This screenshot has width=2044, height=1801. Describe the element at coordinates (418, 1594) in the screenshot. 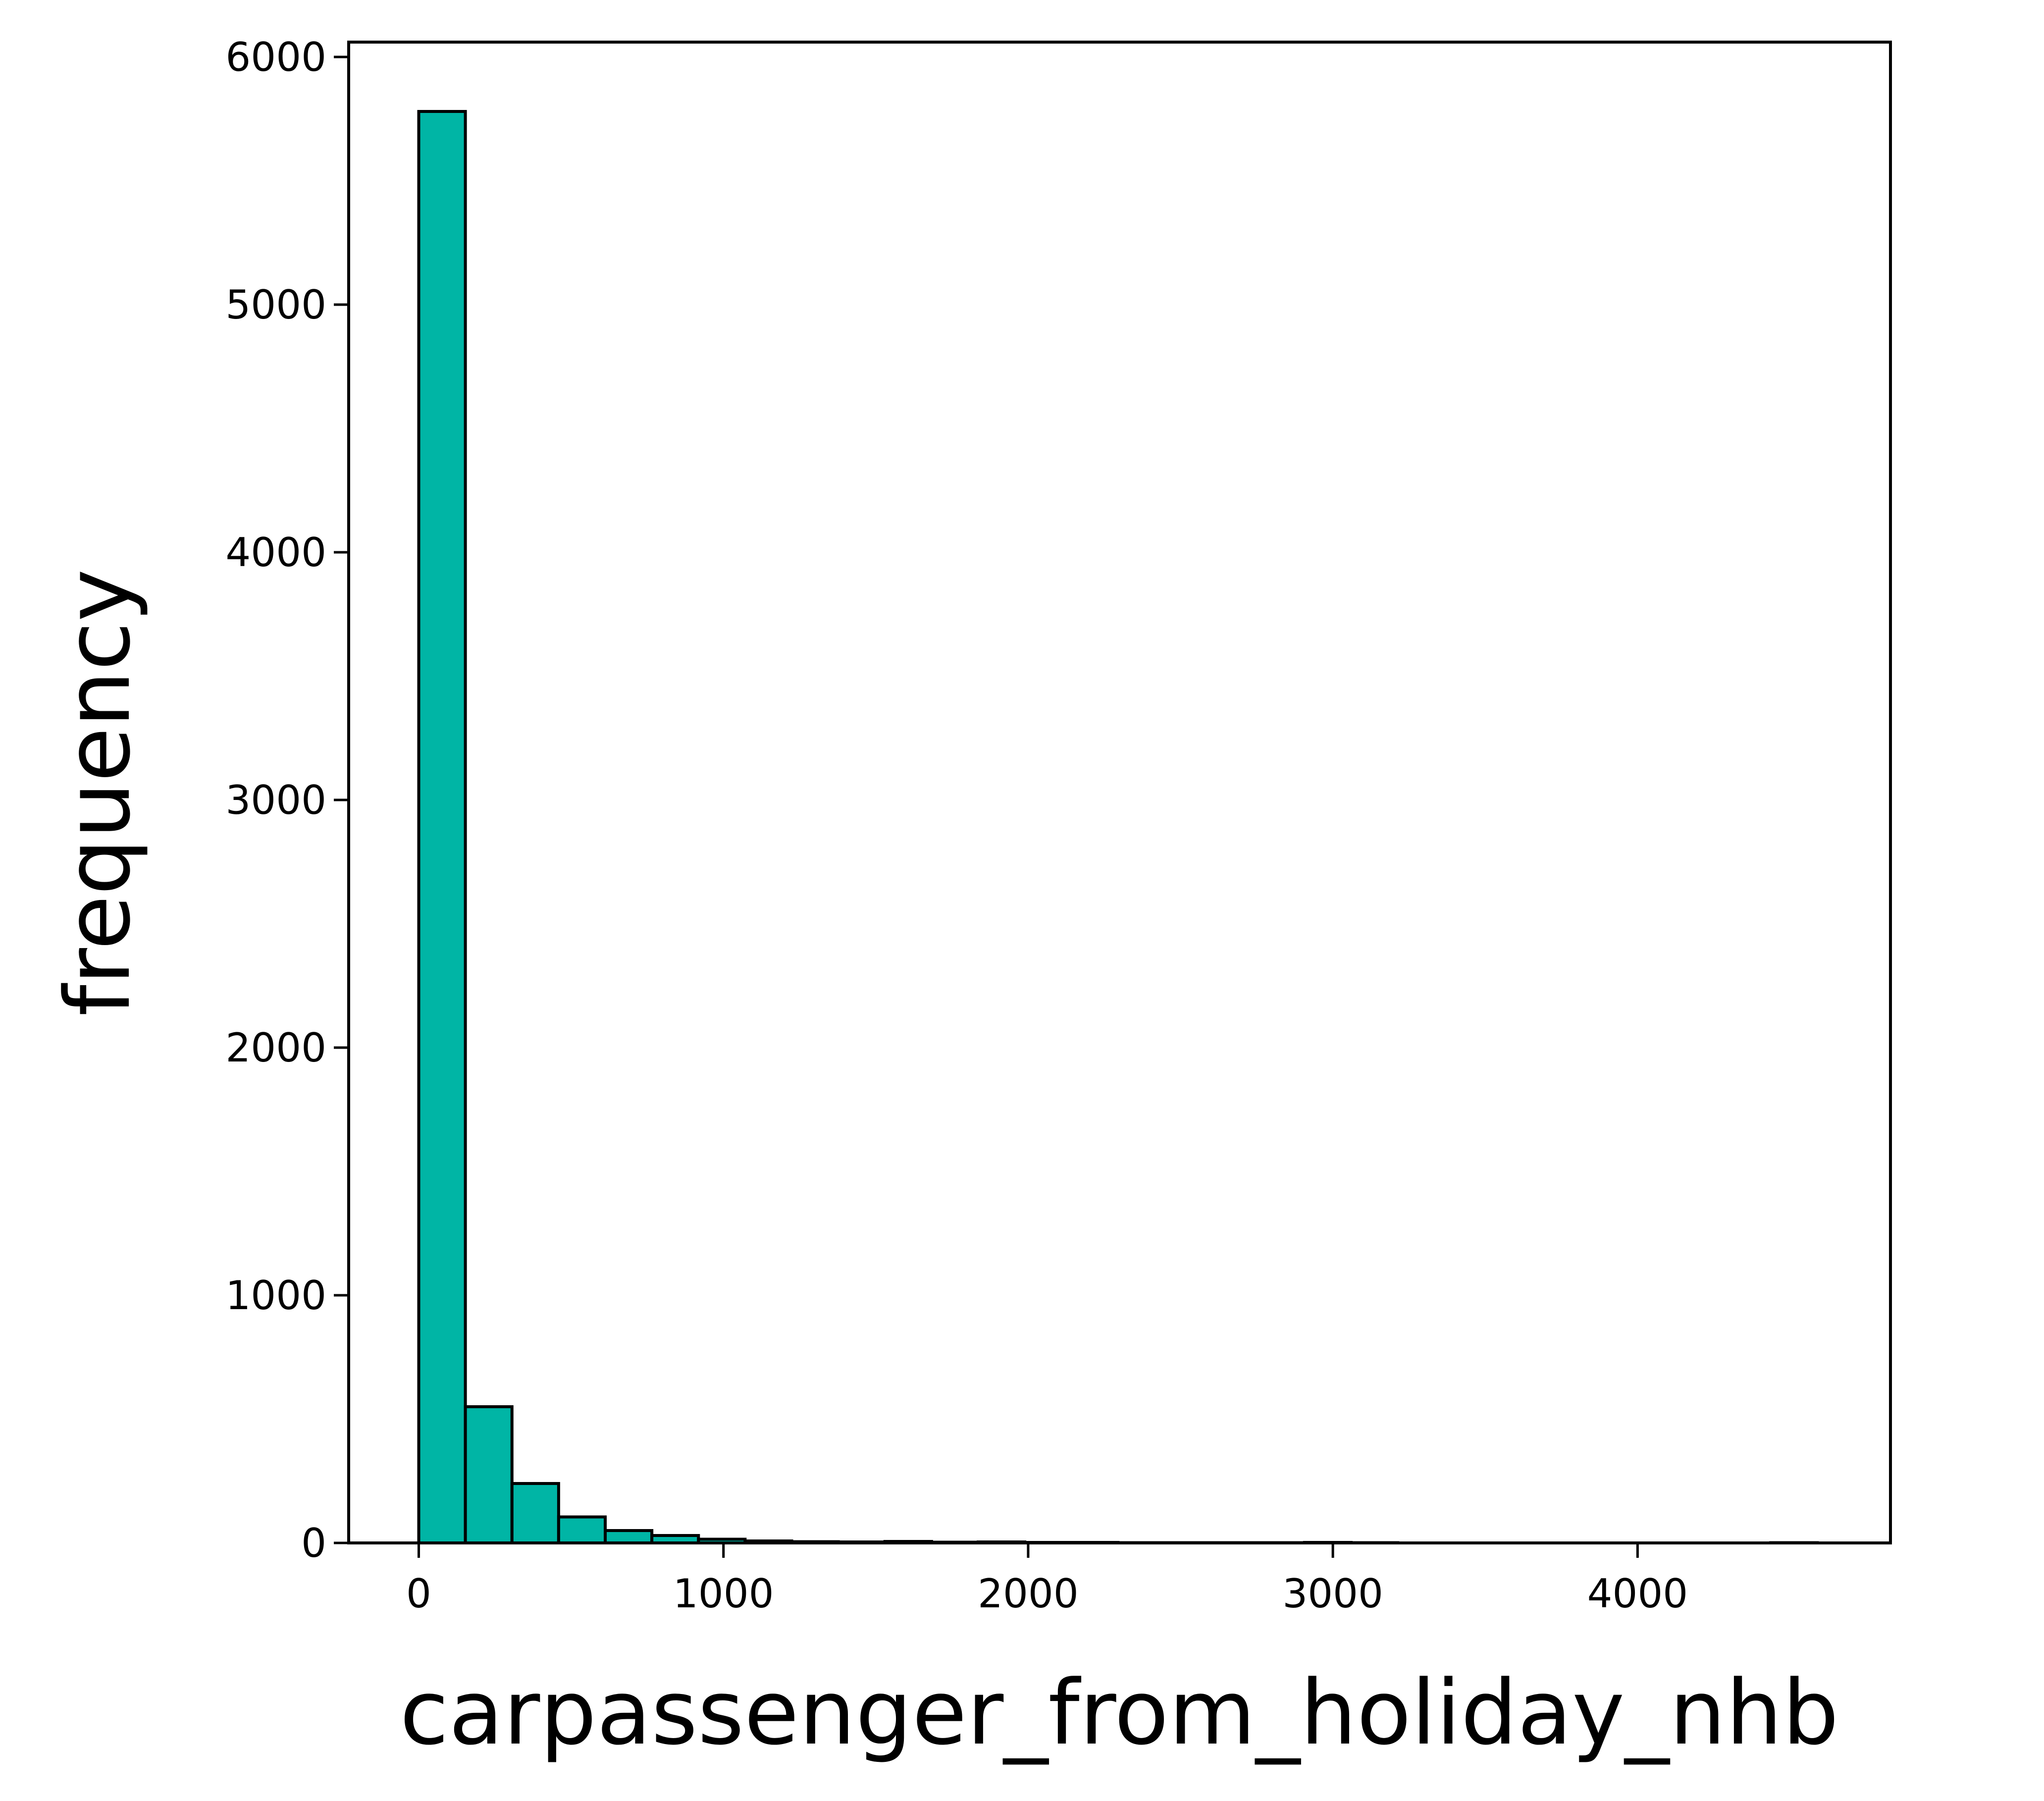

I see `x-tick-label: 0` at that location.